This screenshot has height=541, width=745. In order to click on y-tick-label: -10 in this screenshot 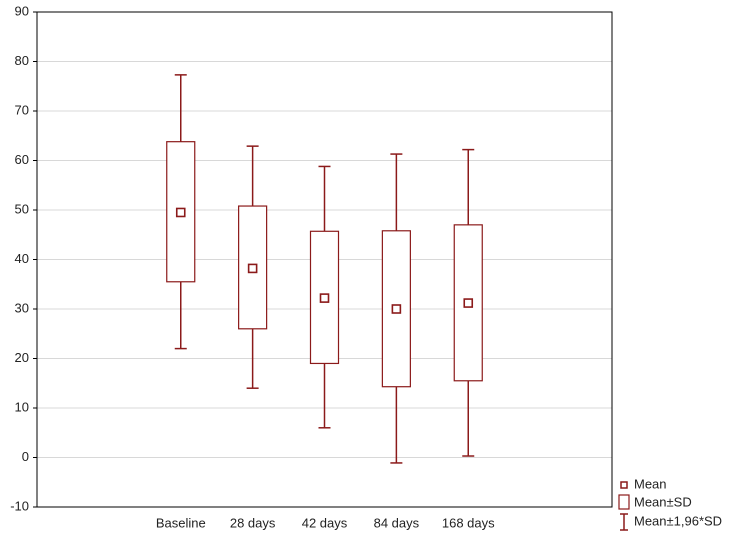, I will do `click(19, 505)`.